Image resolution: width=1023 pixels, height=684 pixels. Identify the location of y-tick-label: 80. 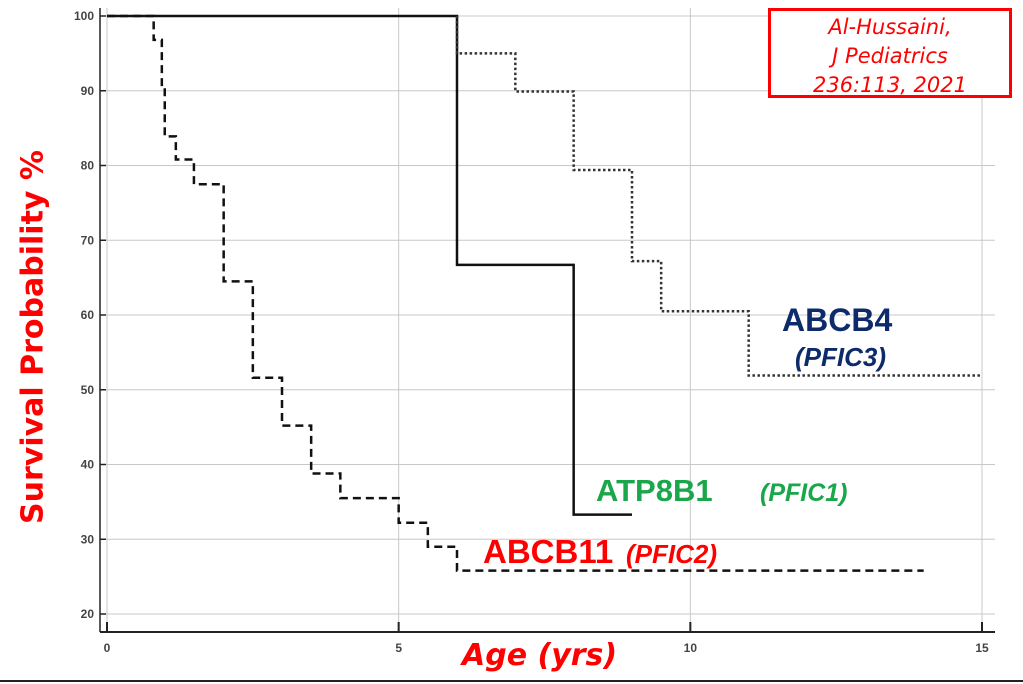
(88, 166).